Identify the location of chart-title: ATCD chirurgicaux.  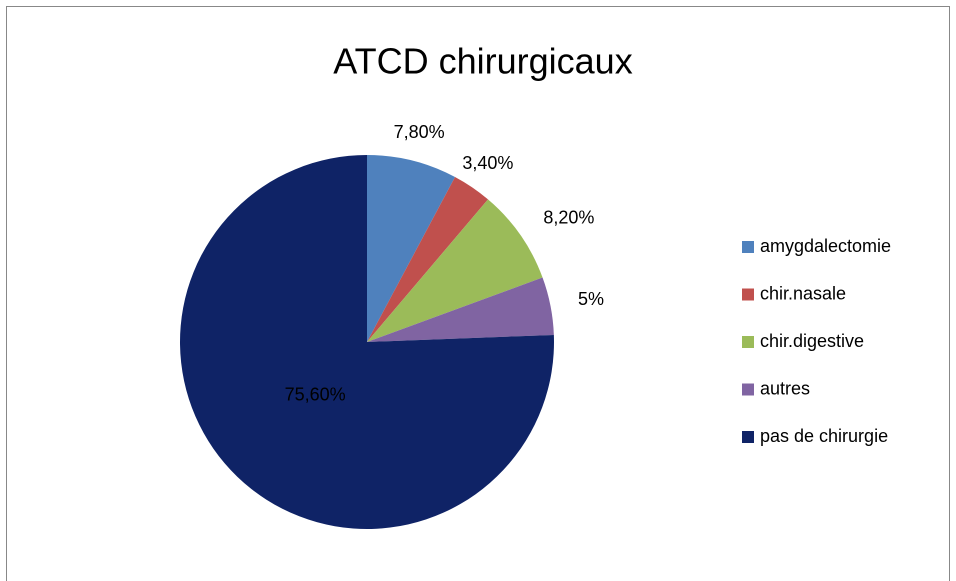
(482, 61).